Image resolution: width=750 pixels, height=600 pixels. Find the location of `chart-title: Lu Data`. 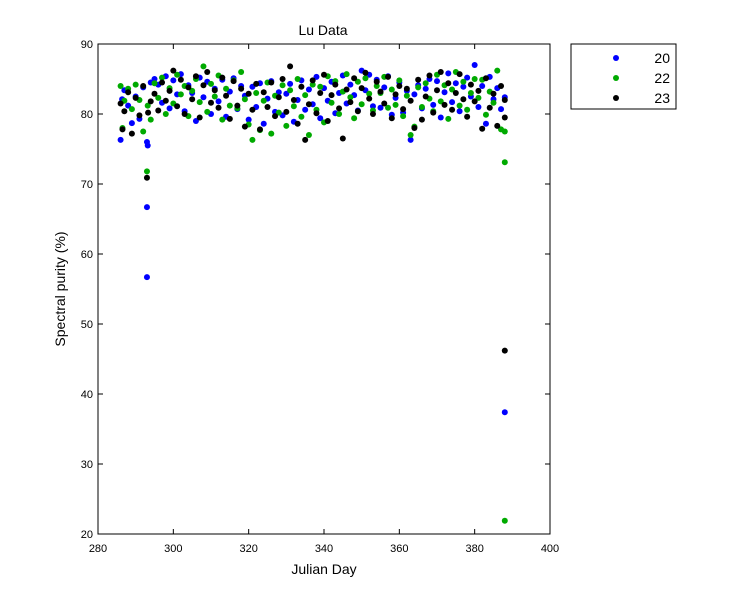

chart-title: Lu Data is located at coordinates (322, 30).